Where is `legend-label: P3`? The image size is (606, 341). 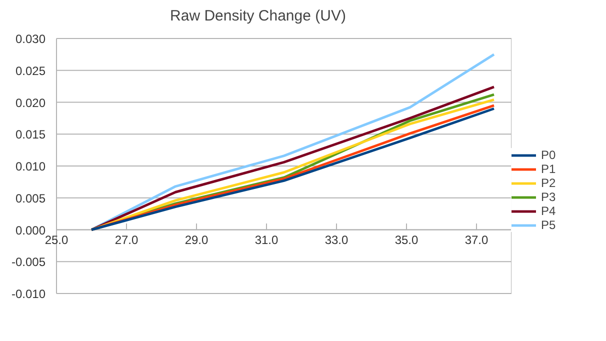
legend-label: P3 is located at coordinates (549, 197).